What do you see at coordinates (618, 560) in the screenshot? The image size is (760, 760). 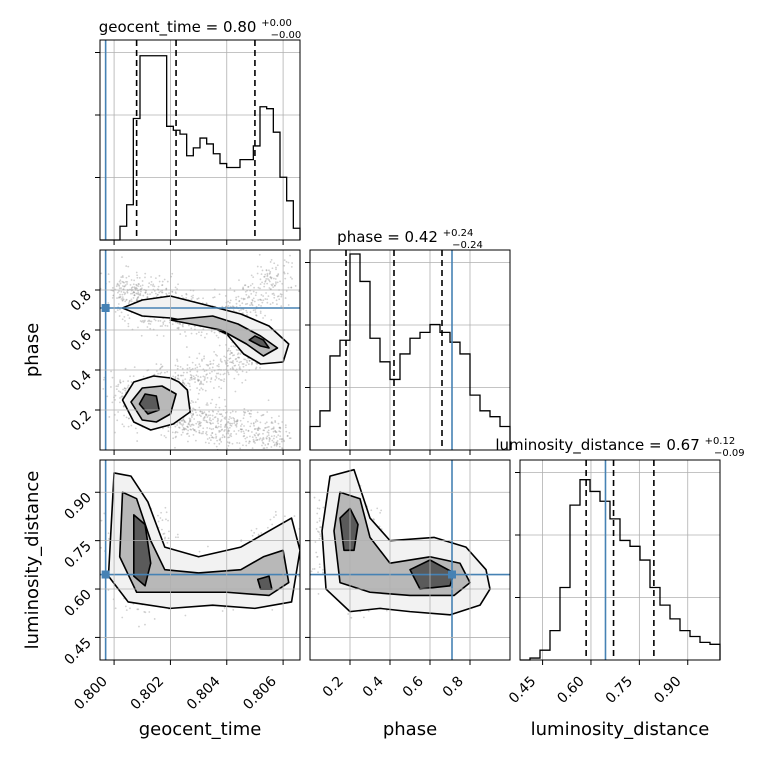 I see `hist-panel-luminosity_distance` at bounding box center [618, 560].